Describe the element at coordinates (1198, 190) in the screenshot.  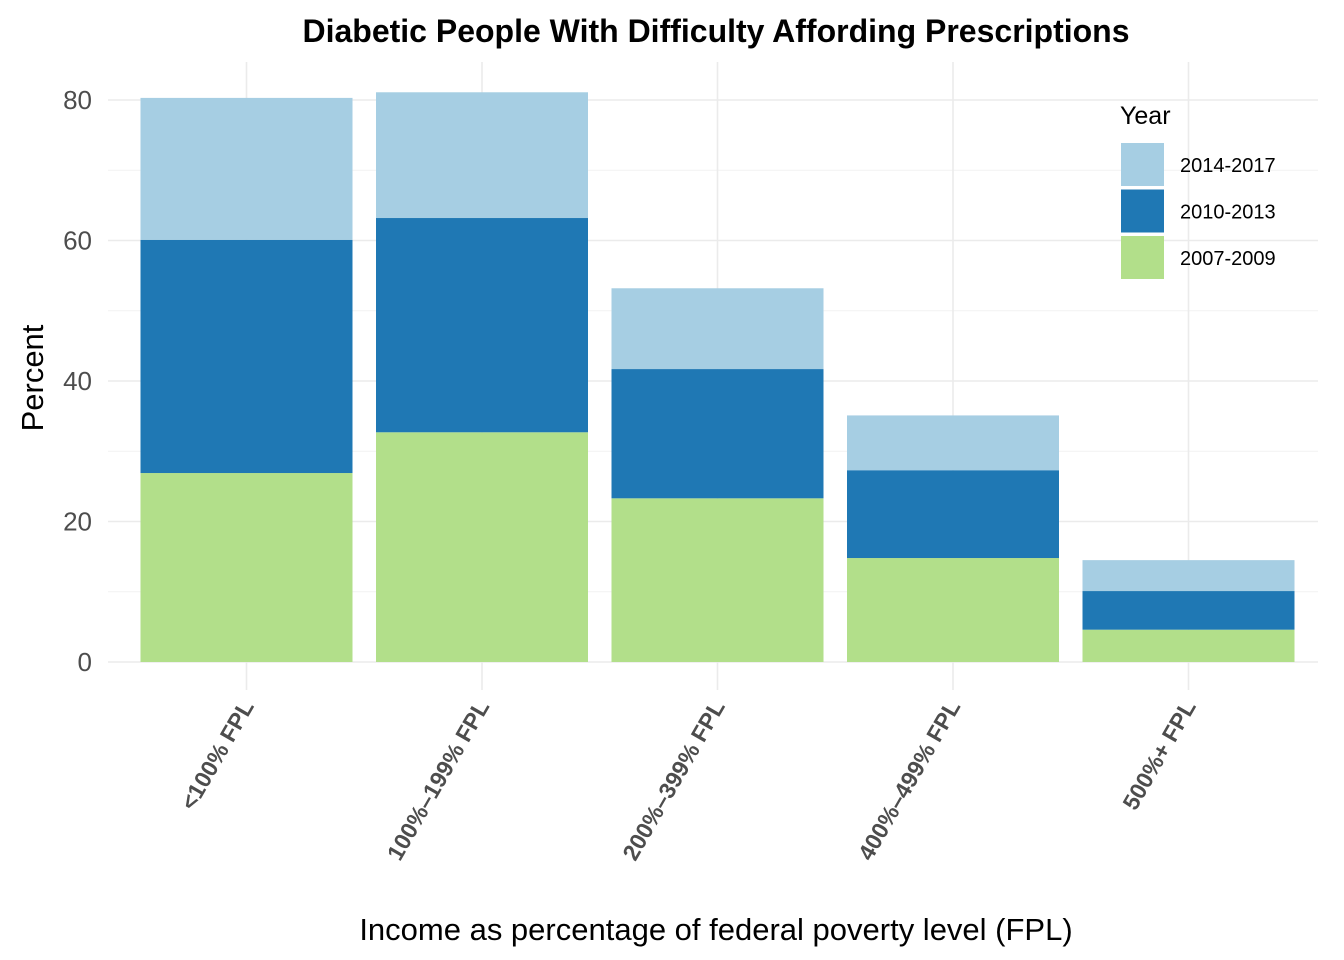
I see `legend: Year 2014-2017 2010-2013 2007-2009` at that location.